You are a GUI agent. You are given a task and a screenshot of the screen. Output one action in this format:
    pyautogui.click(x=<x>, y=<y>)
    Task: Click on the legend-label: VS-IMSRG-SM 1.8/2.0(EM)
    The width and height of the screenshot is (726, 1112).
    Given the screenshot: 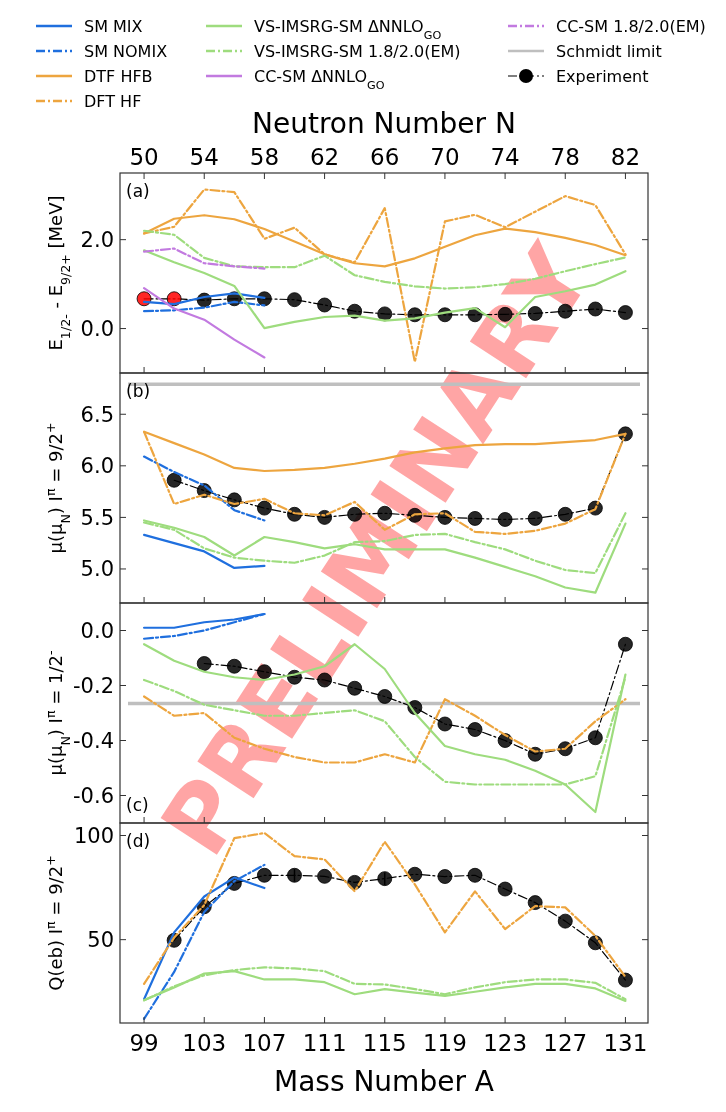 What is the action you would take?
    pyautogui.click(x=357, y=51)
    